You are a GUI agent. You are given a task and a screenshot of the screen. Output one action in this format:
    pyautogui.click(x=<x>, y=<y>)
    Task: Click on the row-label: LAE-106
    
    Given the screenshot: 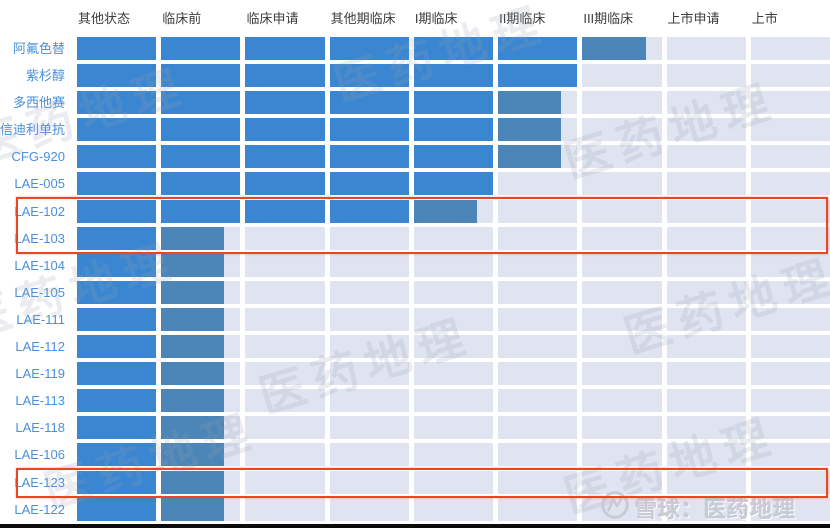 What is the action you would take?
    pyautogui.click(x=39, y=455)
    